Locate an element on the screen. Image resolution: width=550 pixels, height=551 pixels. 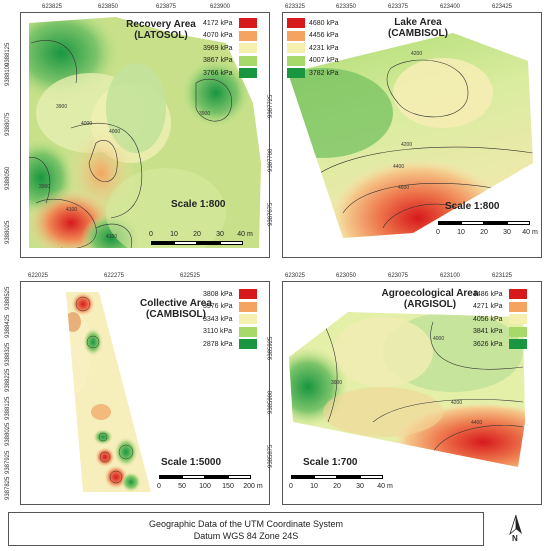
y-tick: 9388075 is located at coordinates (8, 124).